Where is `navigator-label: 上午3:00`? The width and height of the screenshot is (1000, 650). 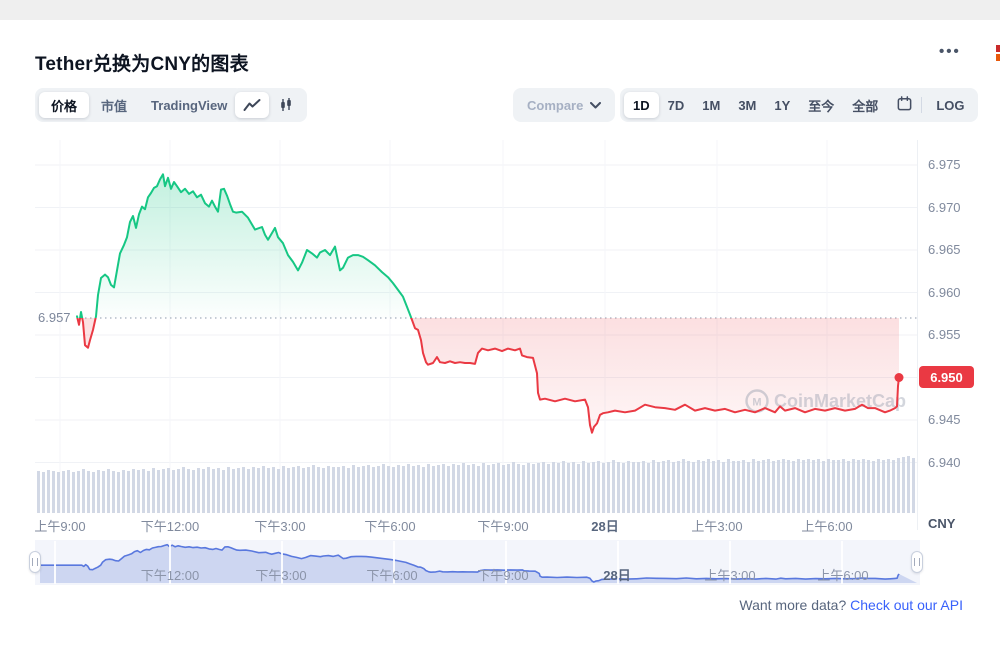
navigator-label: 上午3:00 is located at coordinates (730, 575).